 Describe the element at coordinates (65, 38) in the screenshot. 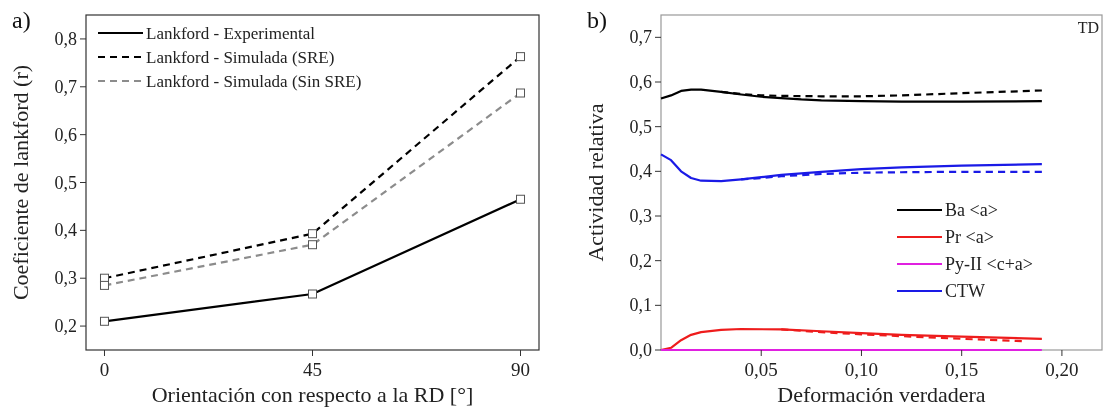

I see `y-tick-label: 0,8` at that location.